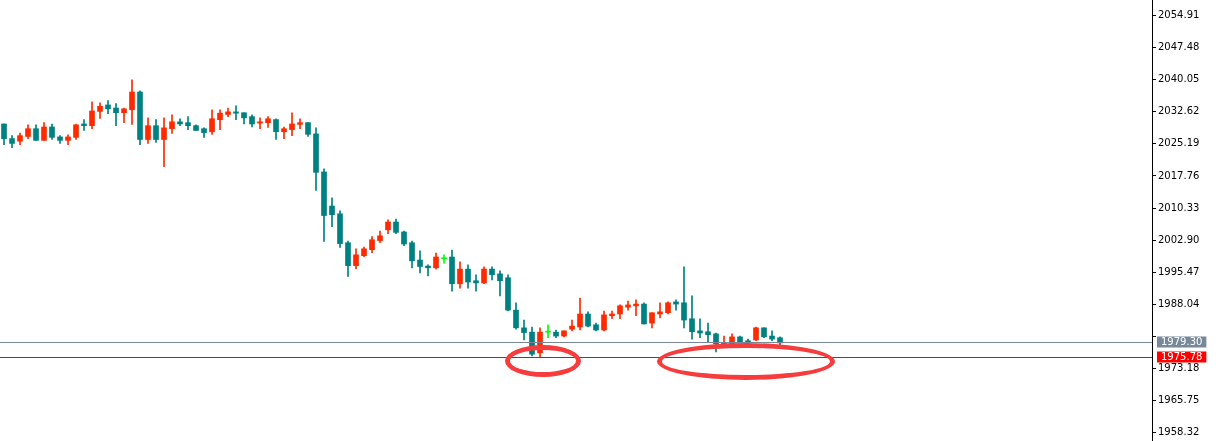 Image resolution: width=1224 pixels, height=441 pixels. Describe the element at coordinates (1179, 175) in the screenshot. I see `y-tick-label: 2017.76` at that location.